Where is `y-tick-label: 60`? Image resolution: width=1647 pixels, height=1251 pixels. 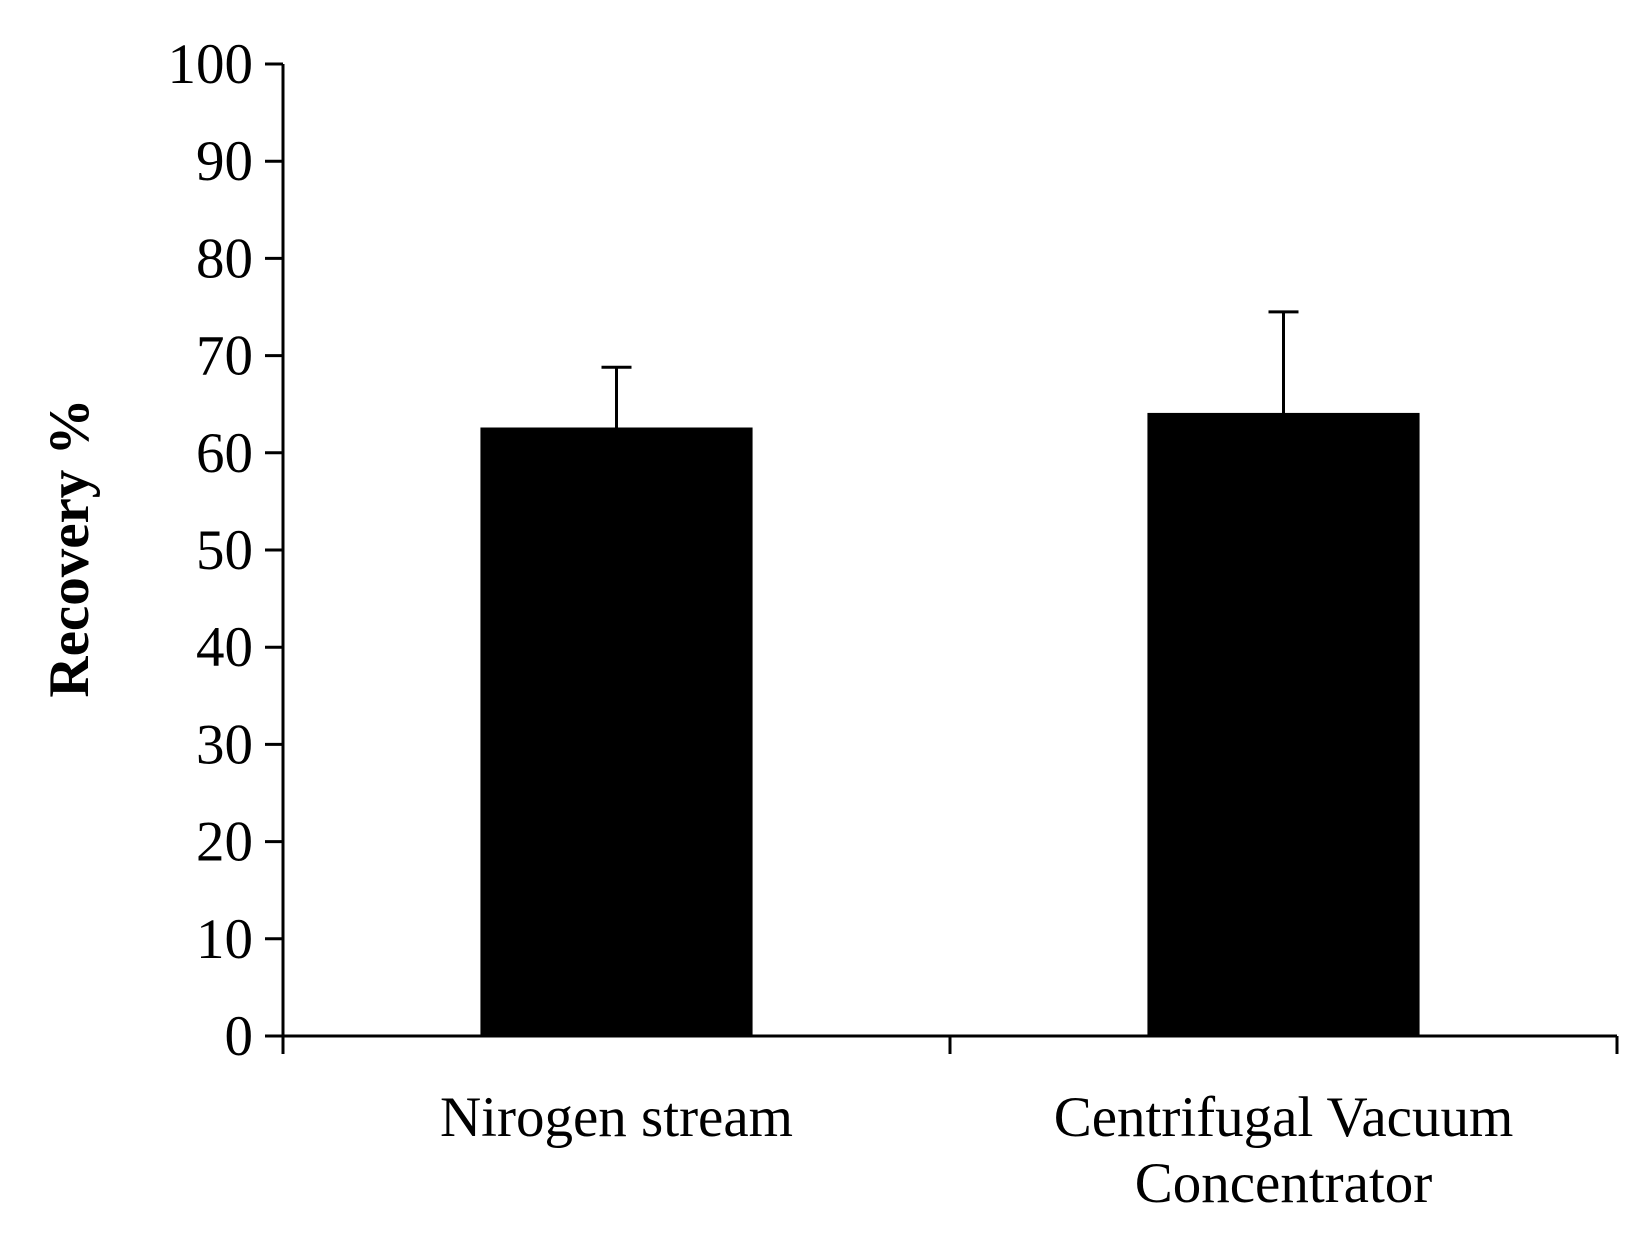
y-tick-label: 60 is located at coordinates (224, 453).